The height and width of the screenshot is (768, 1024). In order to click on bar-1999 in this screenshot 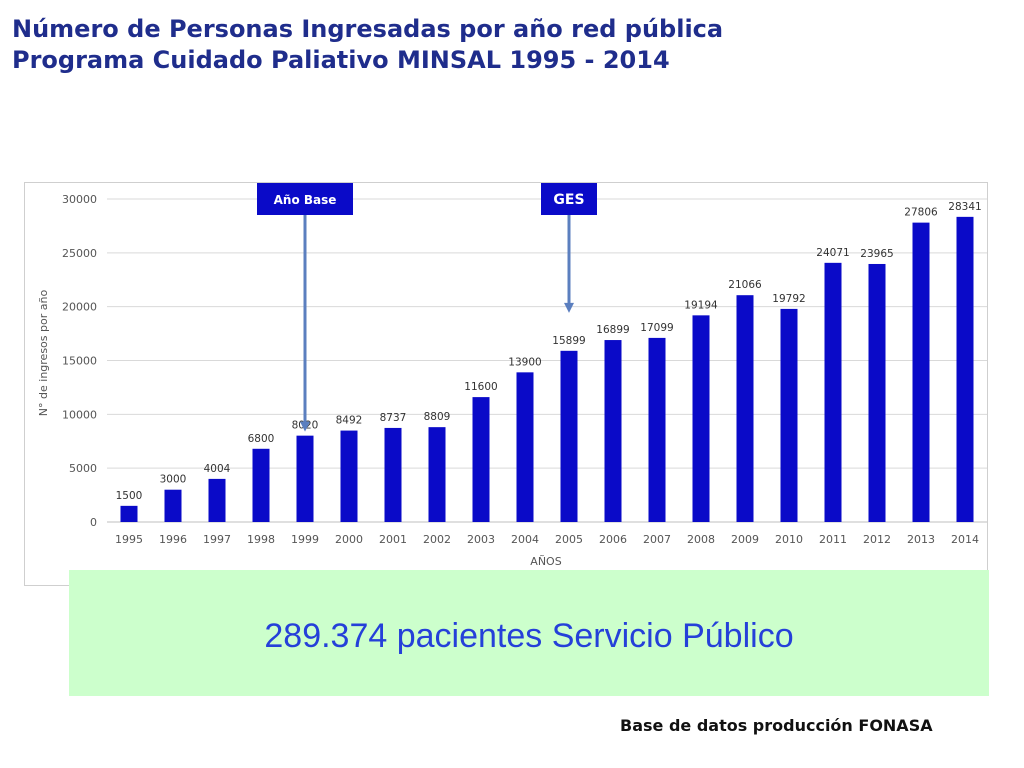, I will do `click(305, 478)`.